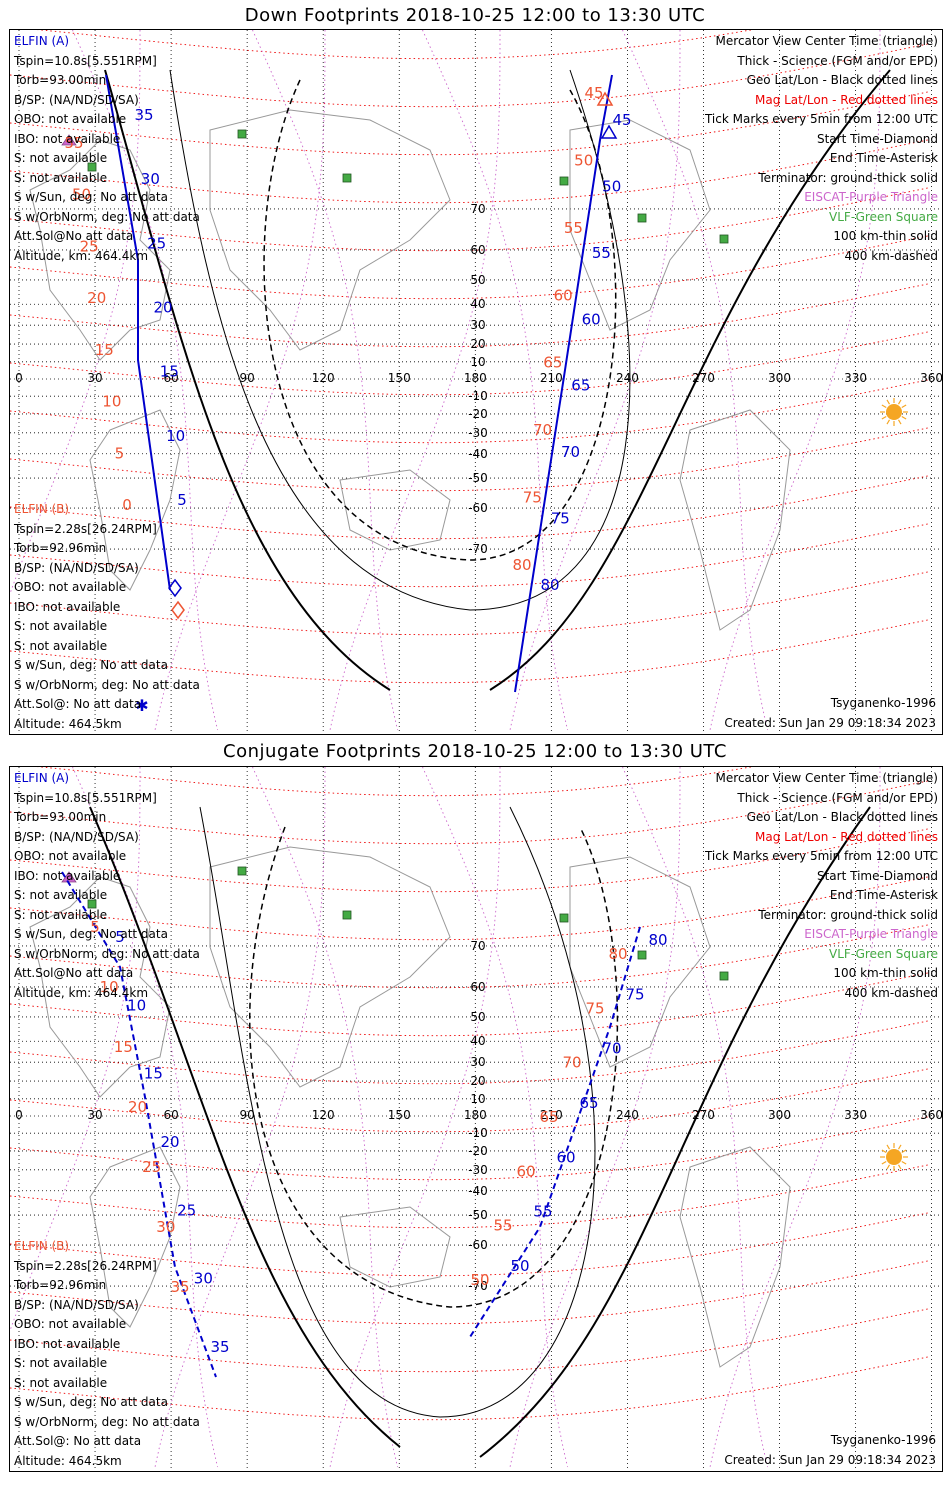 The image size is (950, 1500). I want to click on legend-mag: Mag Lat/Lon - Red dotted lines, so click(846, 99).